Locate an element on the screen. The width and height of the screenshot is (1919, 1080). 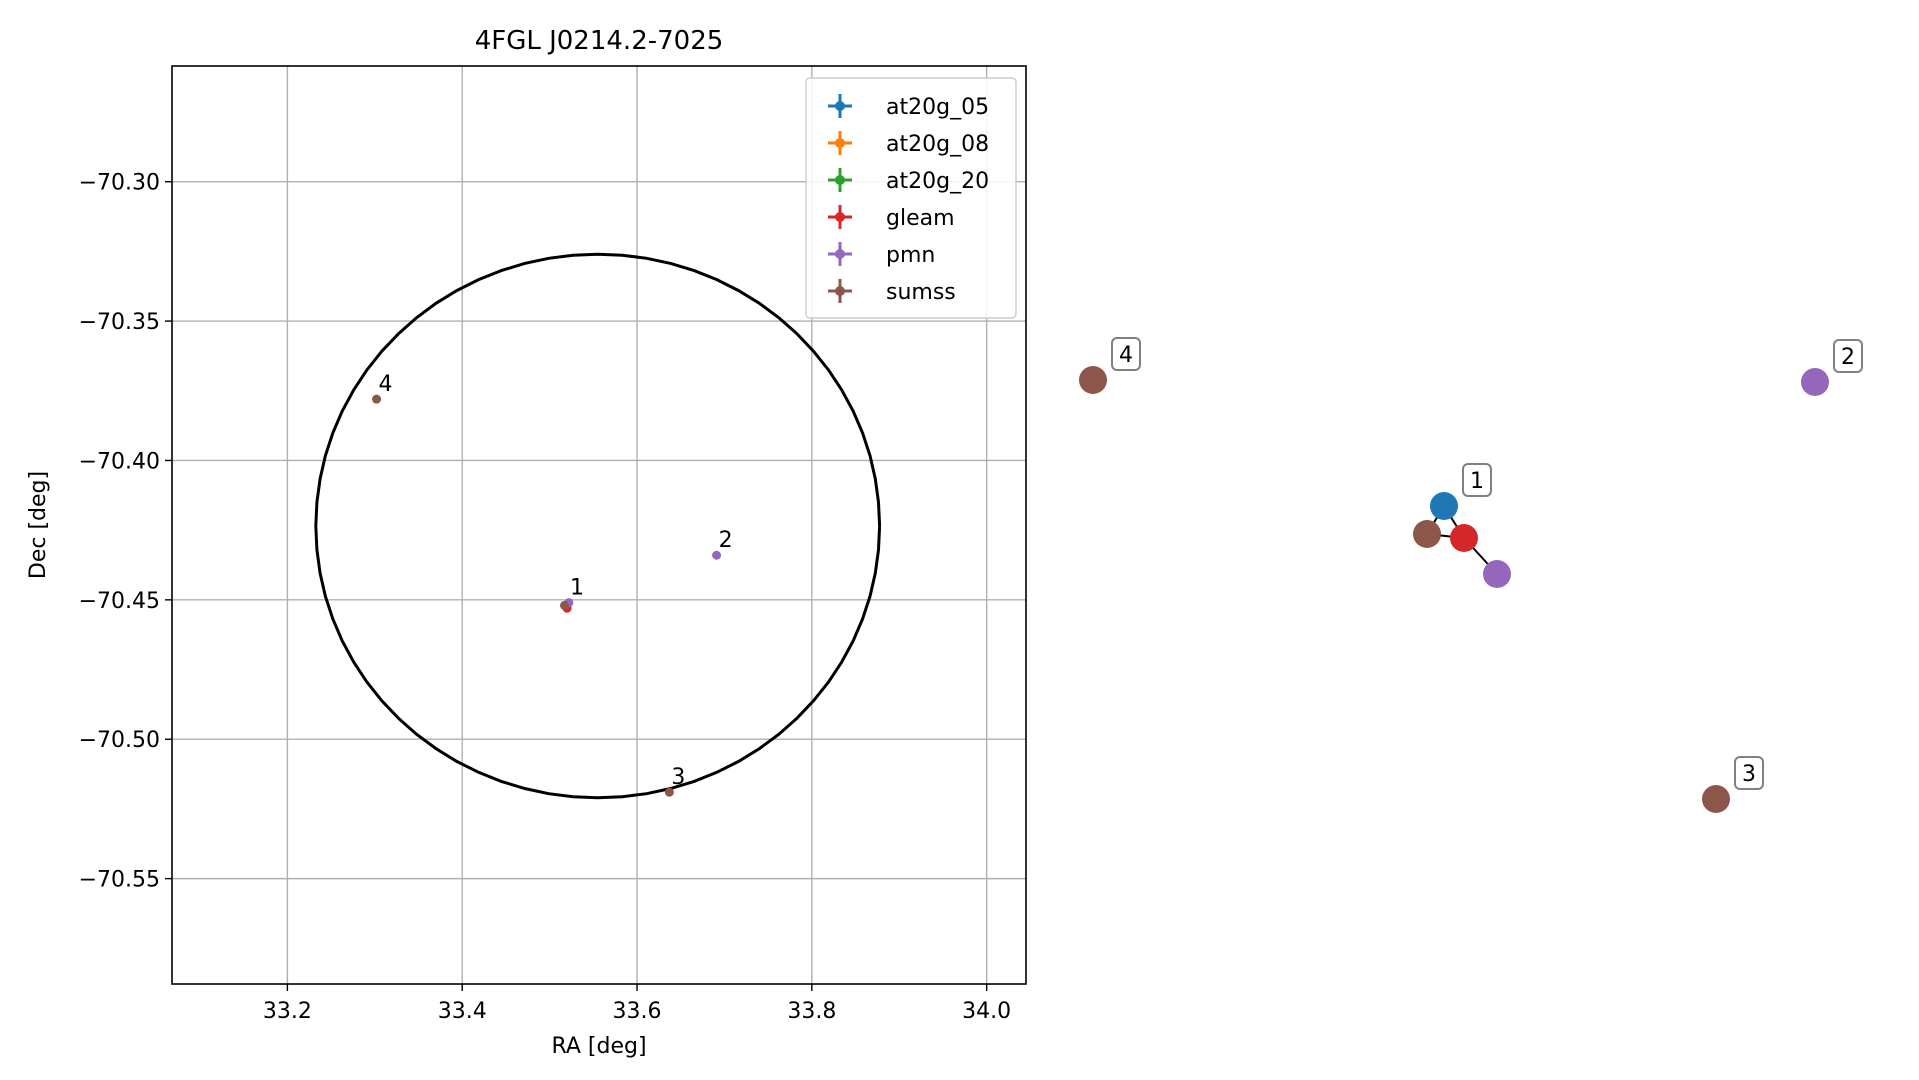
network-node-pmn is located at coordinates (1497, 574).